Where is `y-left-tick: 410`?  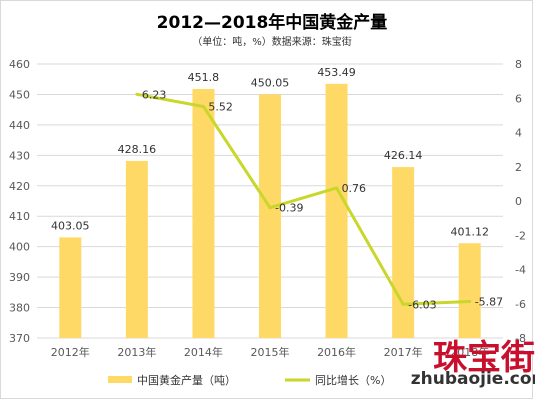 y-left-tick: 410 is located at coordinates (19, 216).